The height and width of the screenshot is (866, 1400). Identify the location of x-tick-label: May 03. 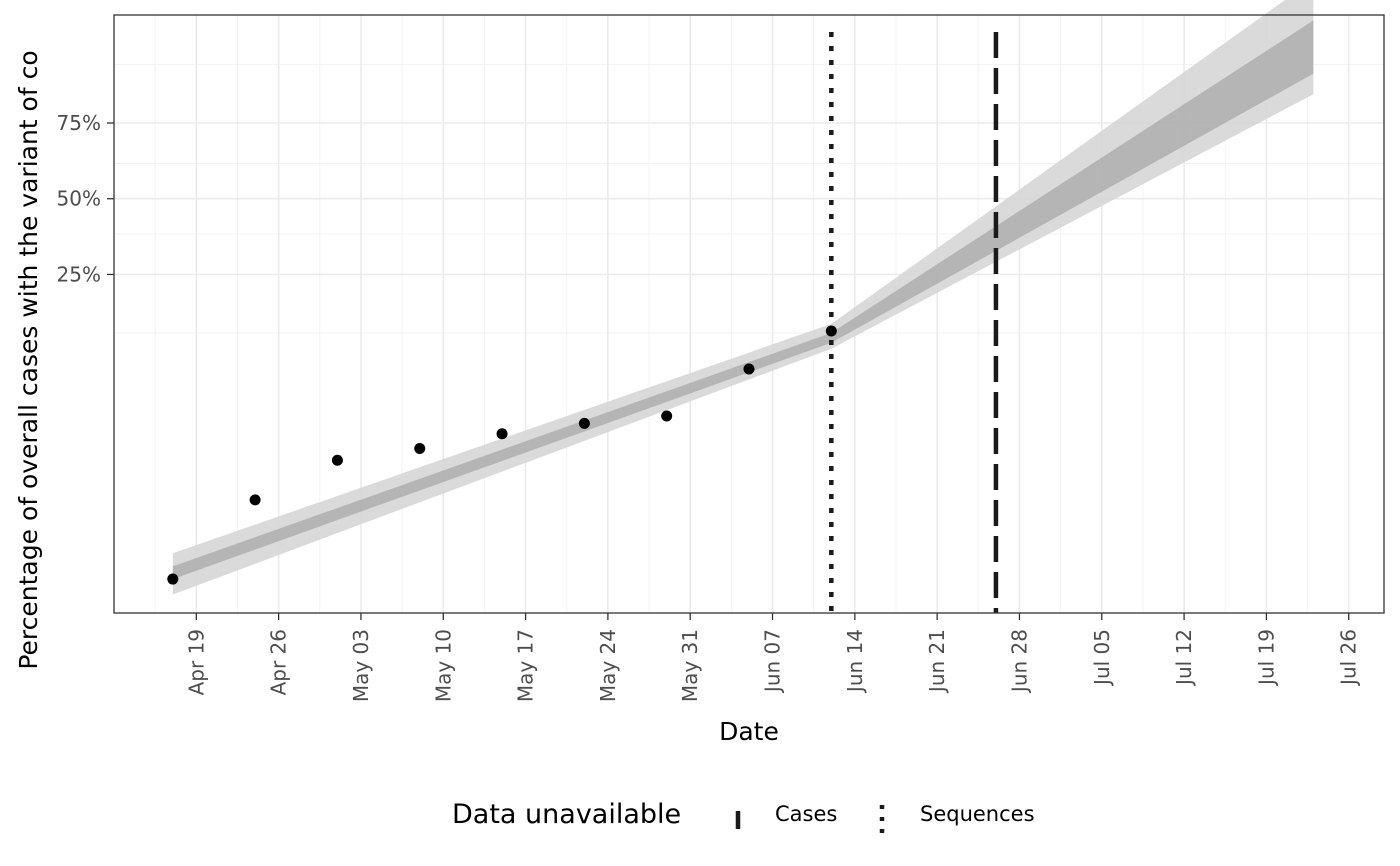
(361, 665).